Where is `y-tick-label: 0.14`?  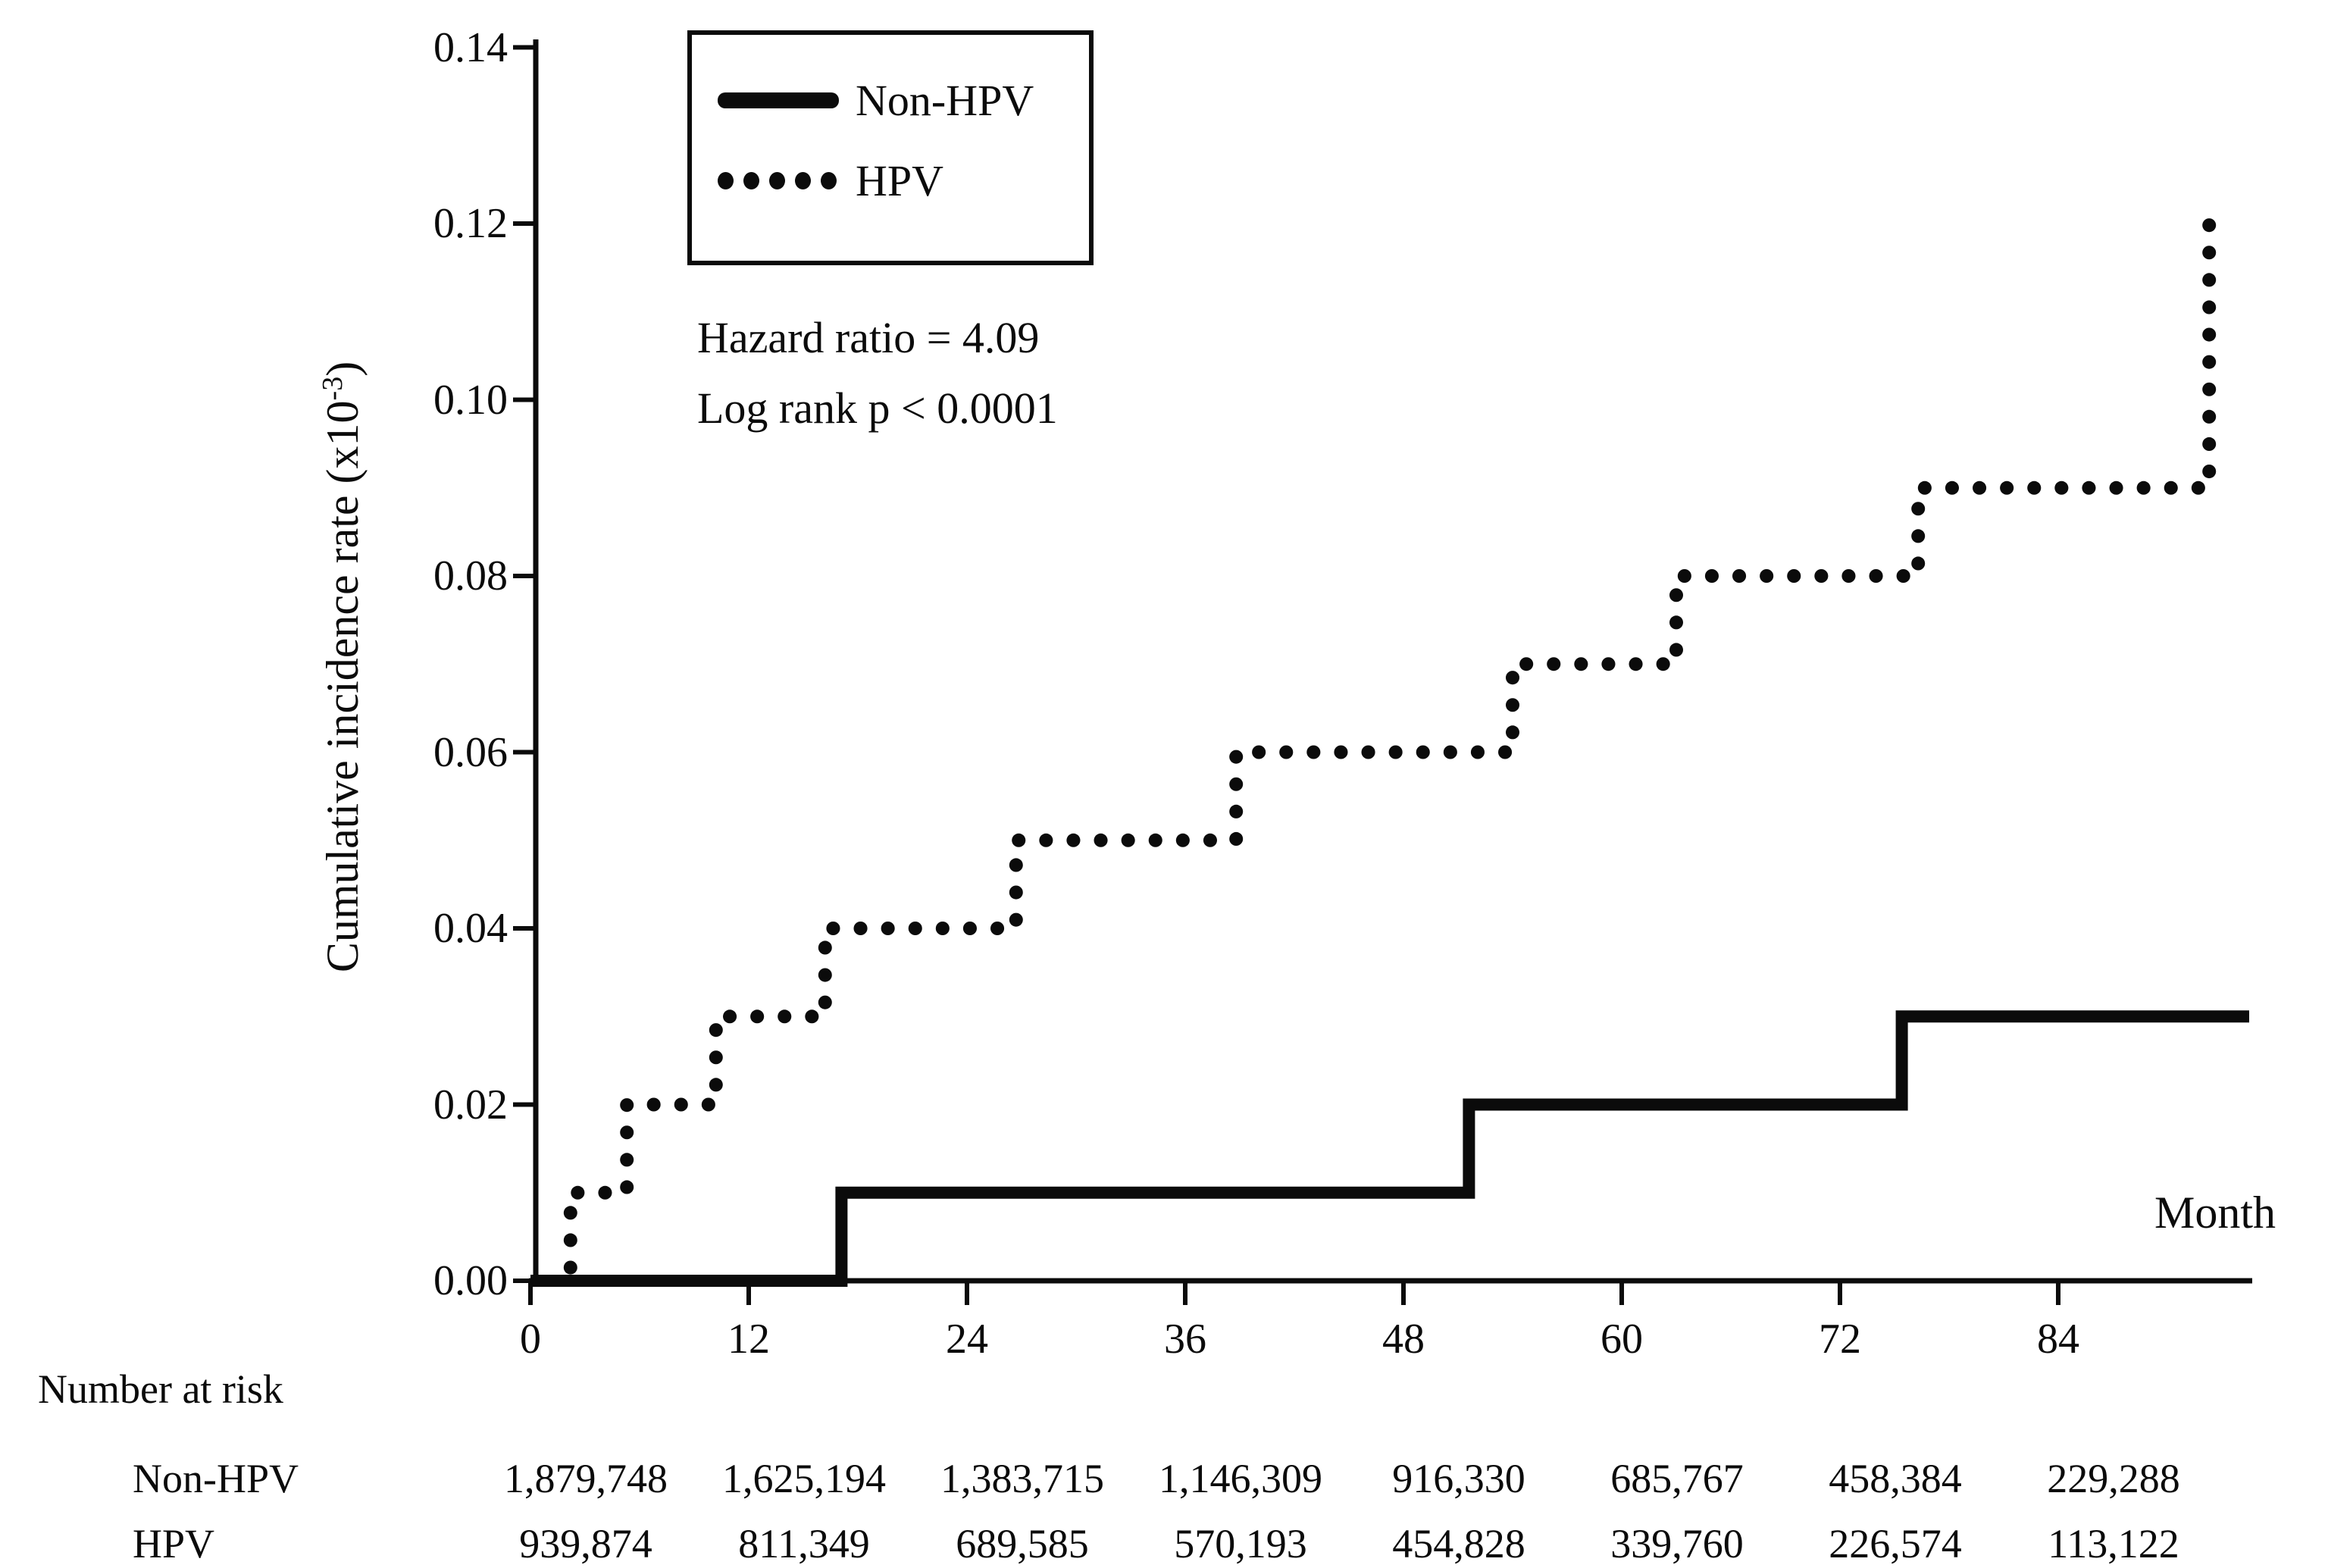 y-tick-label: 0.14 is located at coordinates (470, 47).